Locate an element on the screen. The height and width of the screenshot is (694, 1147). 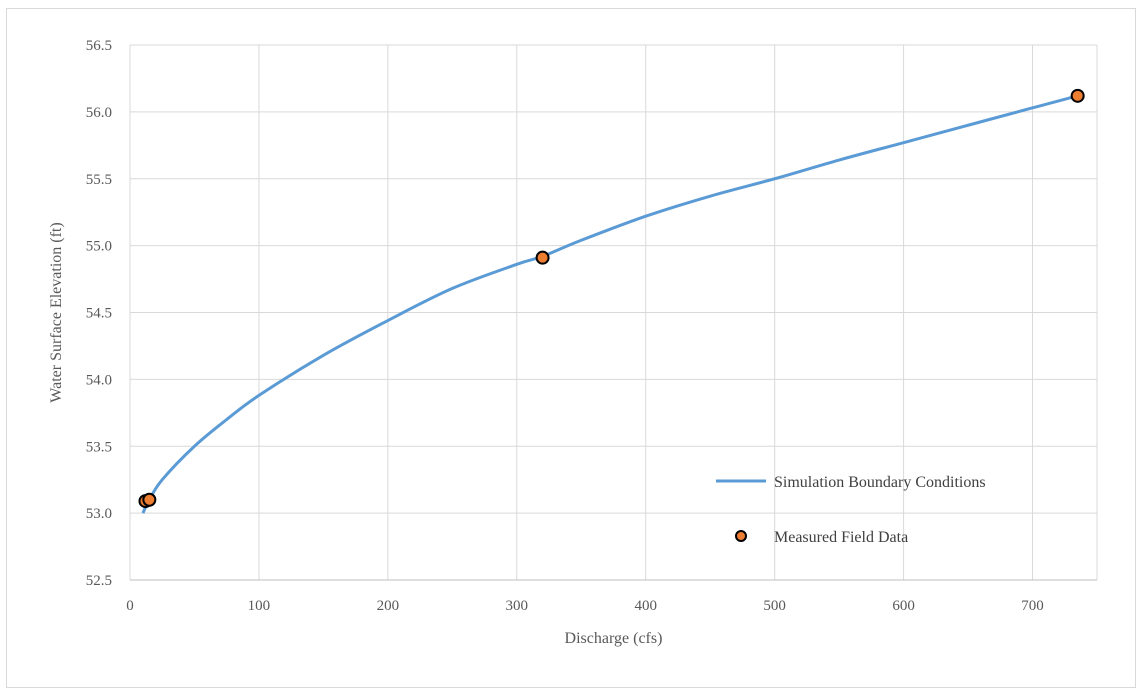
y-tick-label: 55.5 is located at coordinates (99, 180).